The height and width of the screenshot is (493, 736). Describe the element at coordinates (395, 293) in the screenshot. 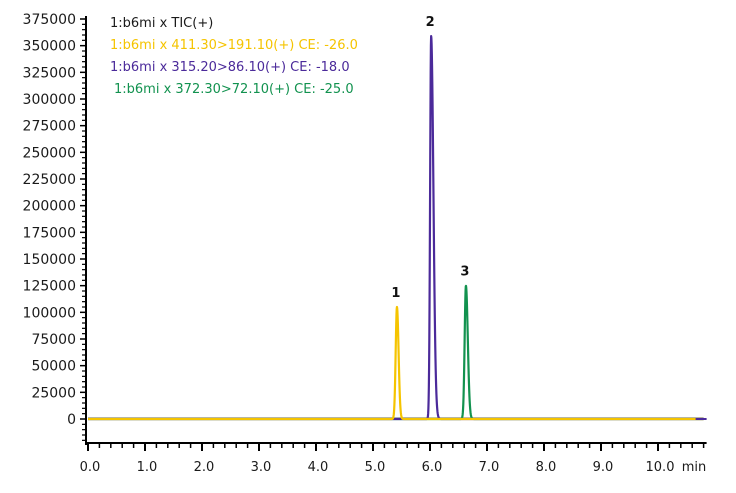

I see `peak-label-1: 1` at that location.